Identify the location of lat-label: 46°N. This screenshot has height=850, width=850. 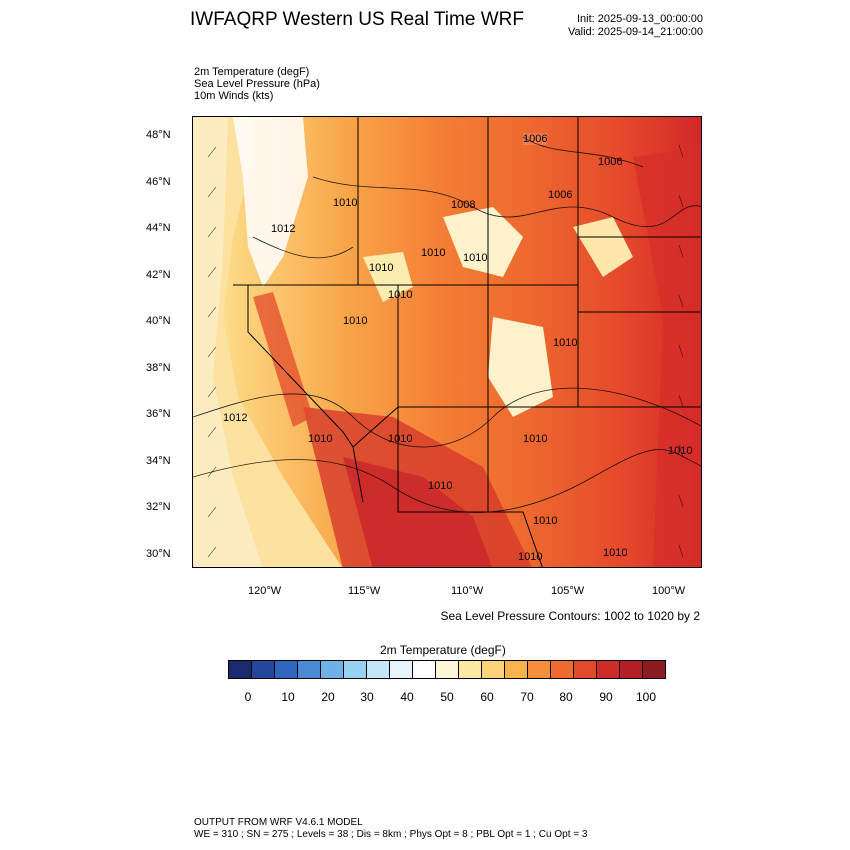
(158, 182).